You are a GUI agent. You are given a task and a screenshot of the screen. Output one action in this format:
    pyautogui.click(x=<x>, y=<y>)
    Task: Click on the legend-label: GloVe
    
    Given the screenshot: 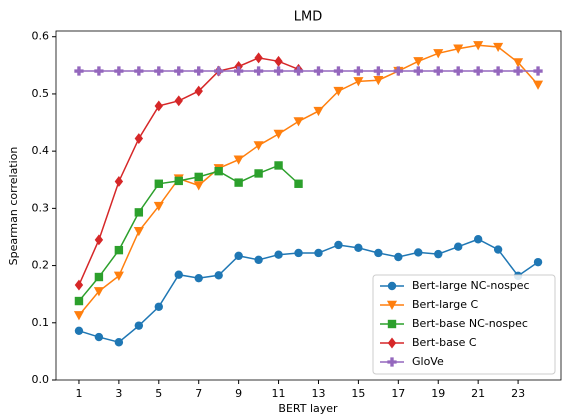 What is the action you would take?
    pyautogui.click(x=428, y=361)
    